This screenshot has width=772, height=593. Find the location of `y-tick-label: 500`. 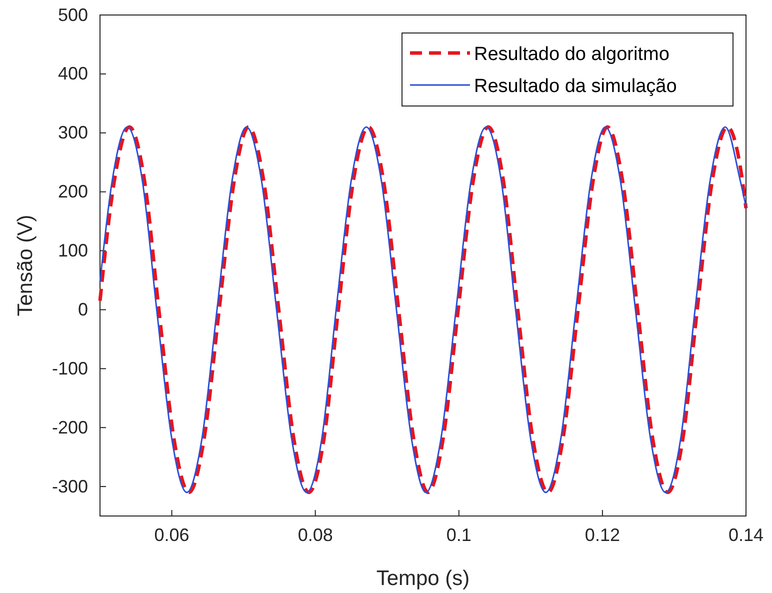

y-tick-label: 500 is located at coordinates (73, 14).